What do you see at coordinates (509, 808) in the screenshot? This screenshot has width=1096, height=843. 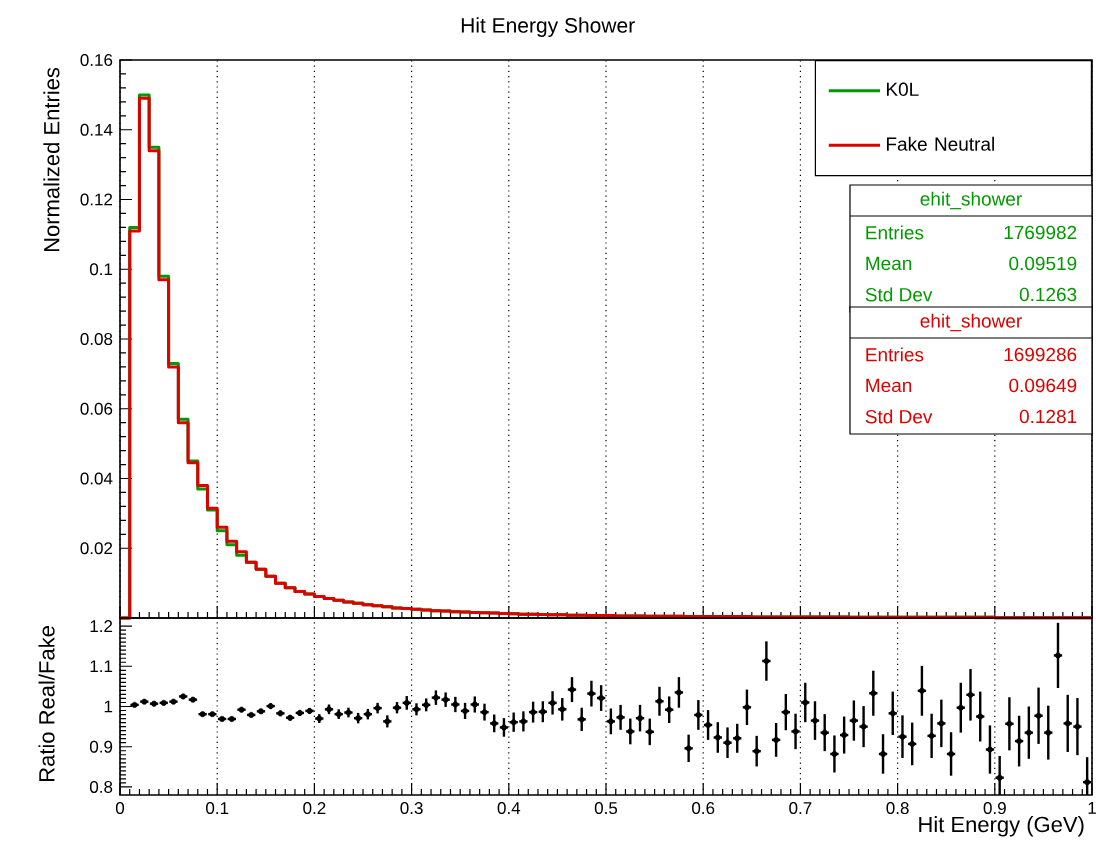 I see `x-tick-label: 0.4` at bounding box center [509, 808].